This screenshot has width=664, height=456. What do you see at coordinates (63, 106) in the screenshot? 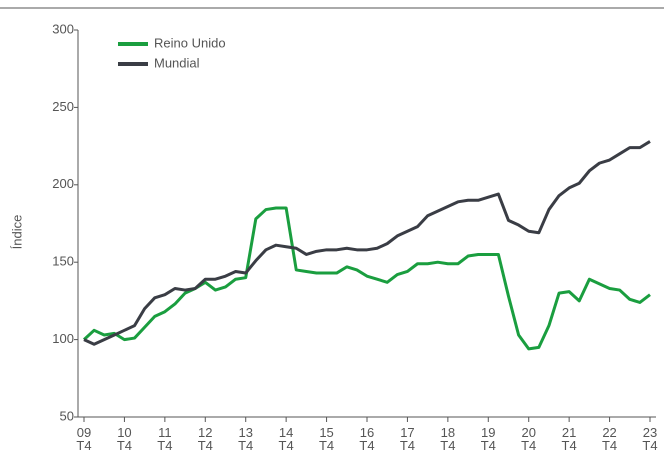
I see `y-tick-label: 250` at bounding box center [63, 106].